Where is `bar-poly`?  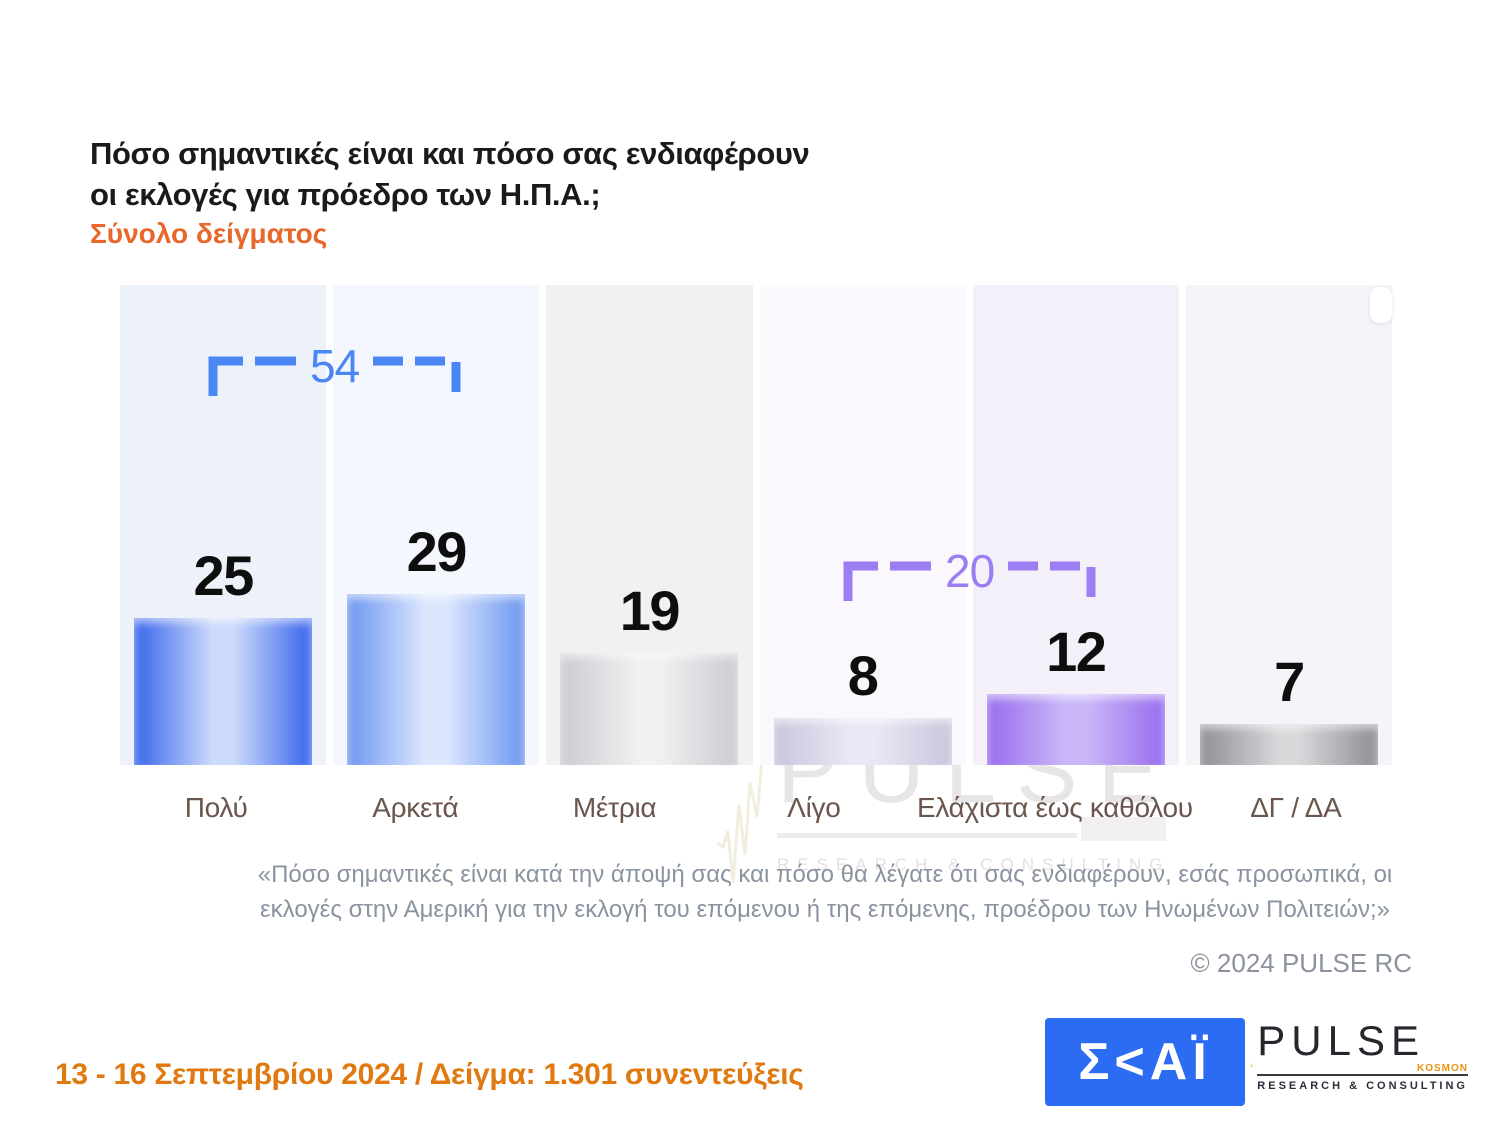 bar-poly is located at coordinates (223, 691).